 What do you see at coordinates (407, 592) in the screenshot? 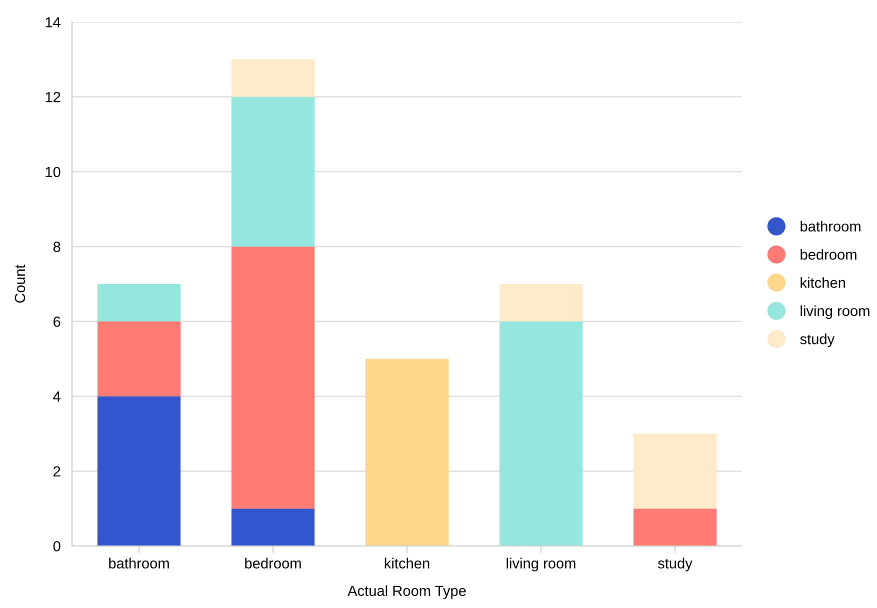
I see `x-axis-title: Actual Room Type` at bounding box center [407, 592].